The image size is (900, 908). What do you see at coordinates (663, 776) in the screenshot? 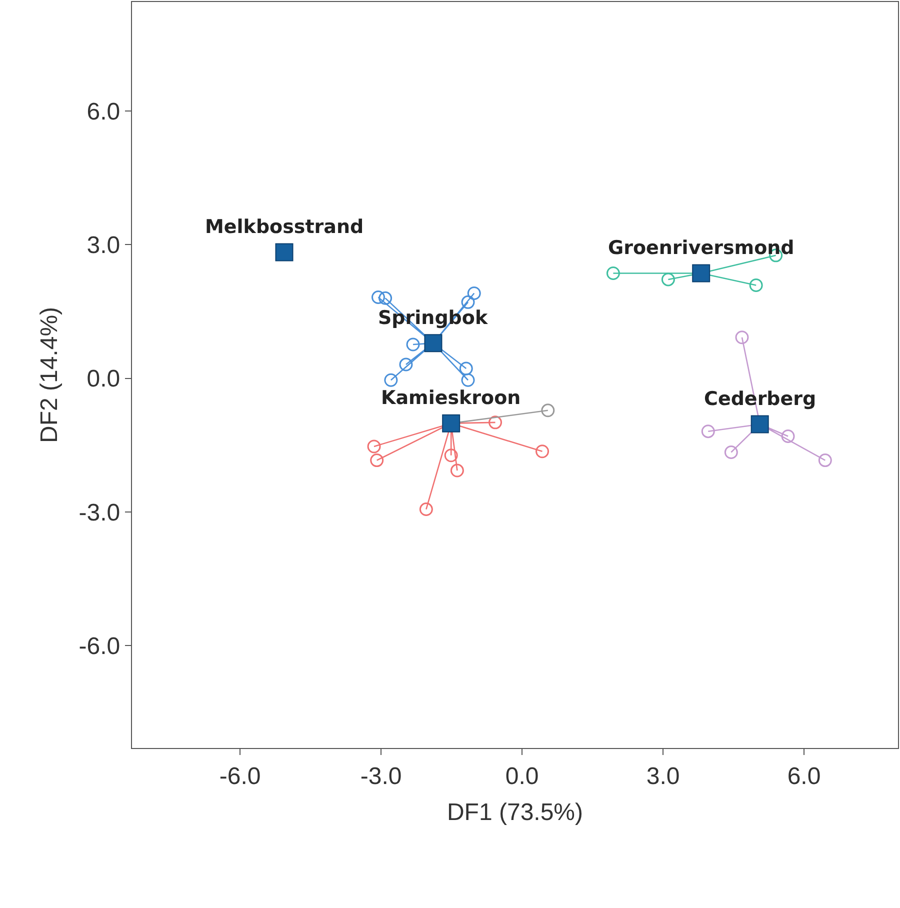
I see `x-tick-label: 3.0` at bounding box center [663, 776].